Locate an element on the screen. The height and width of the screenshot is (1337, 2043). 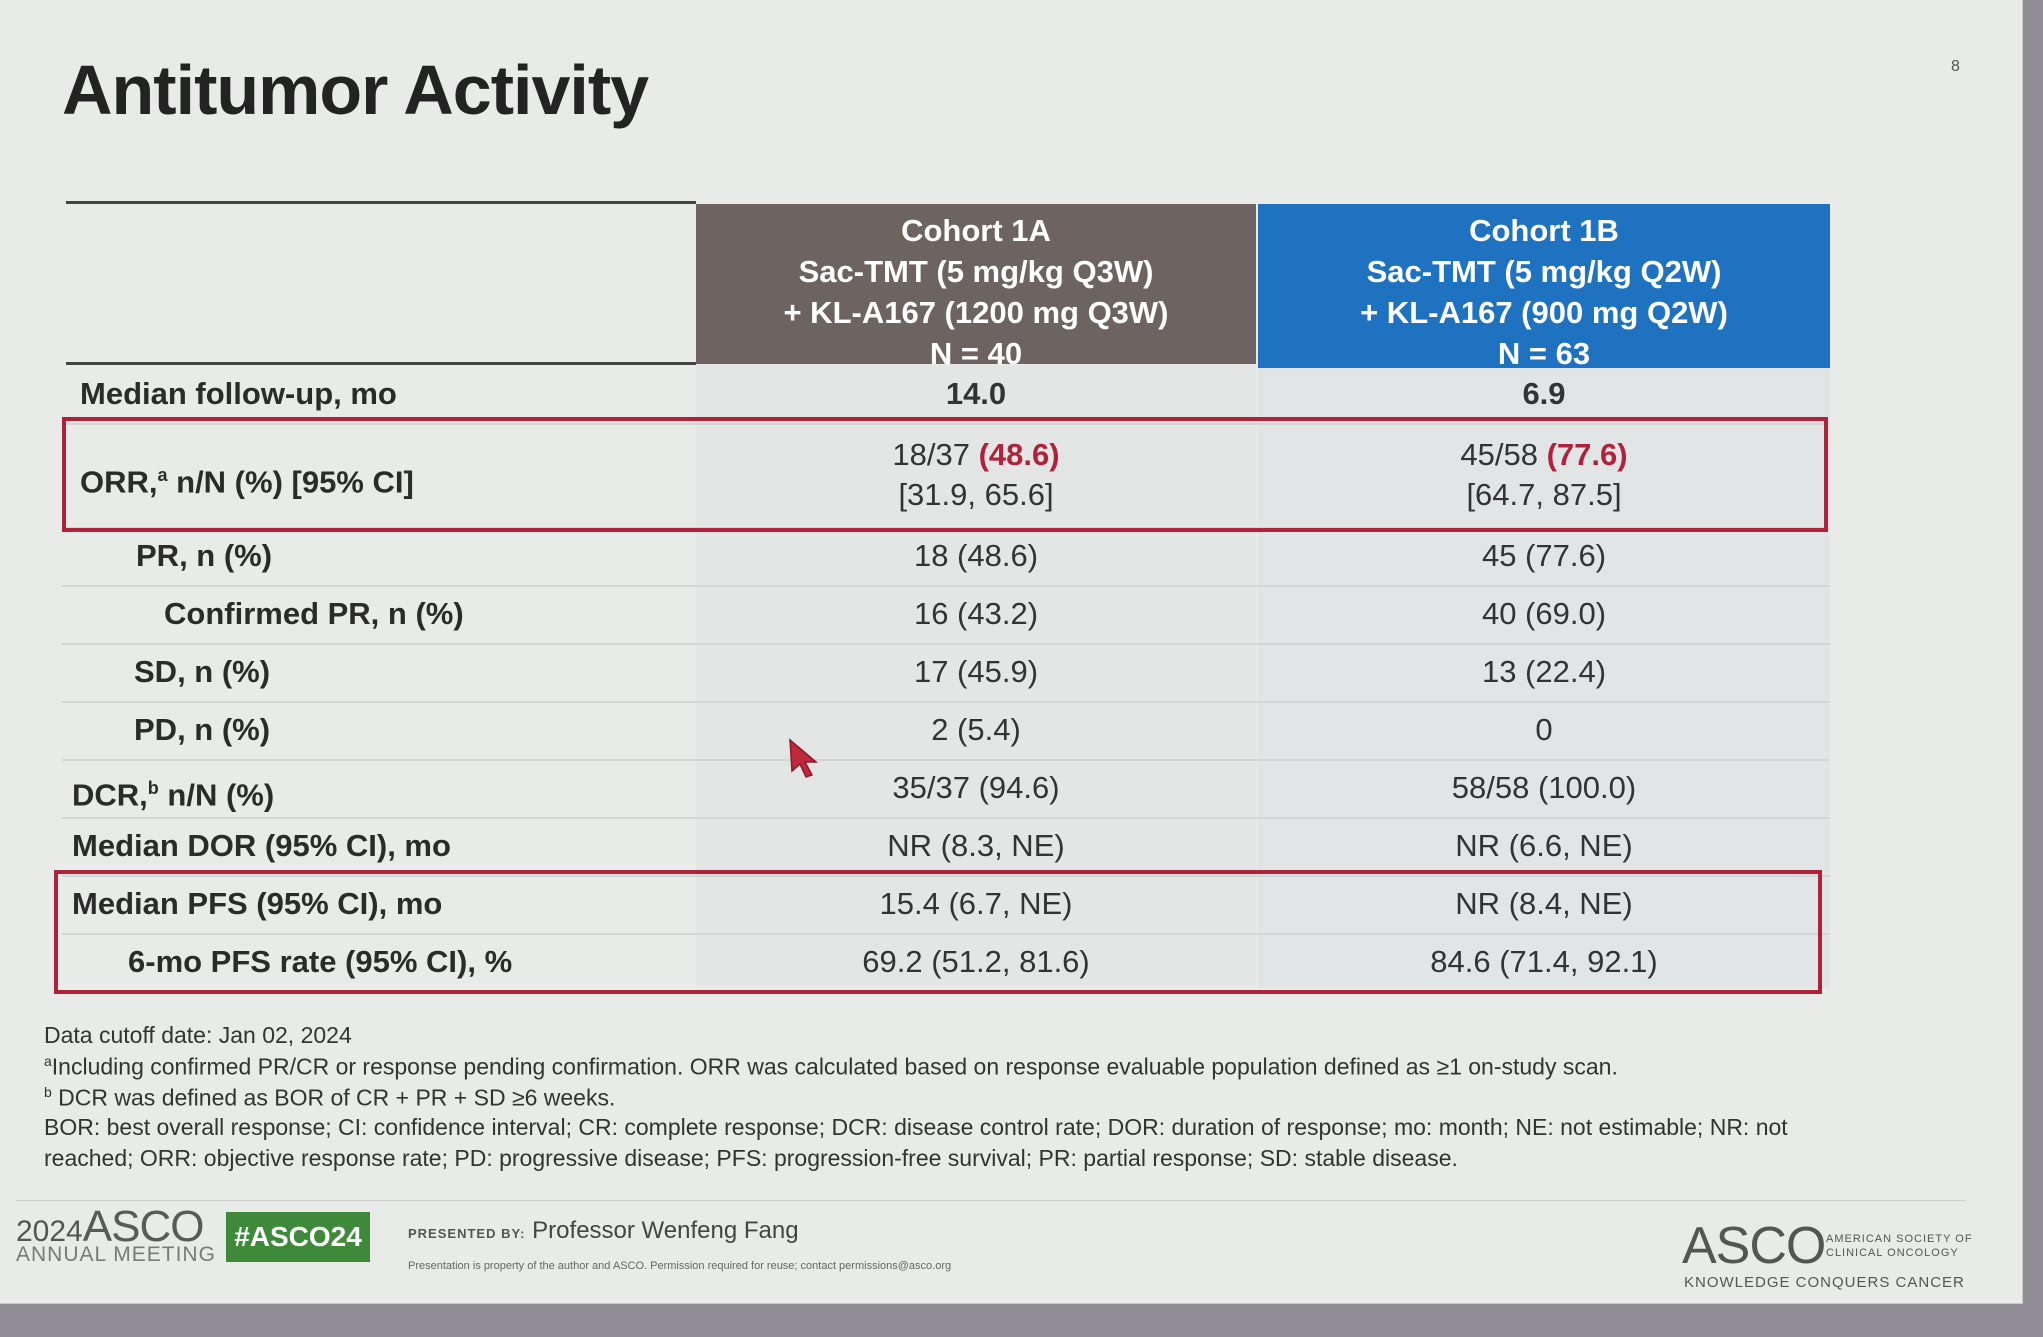
footer-divider is located at coordinates (991, 1200).